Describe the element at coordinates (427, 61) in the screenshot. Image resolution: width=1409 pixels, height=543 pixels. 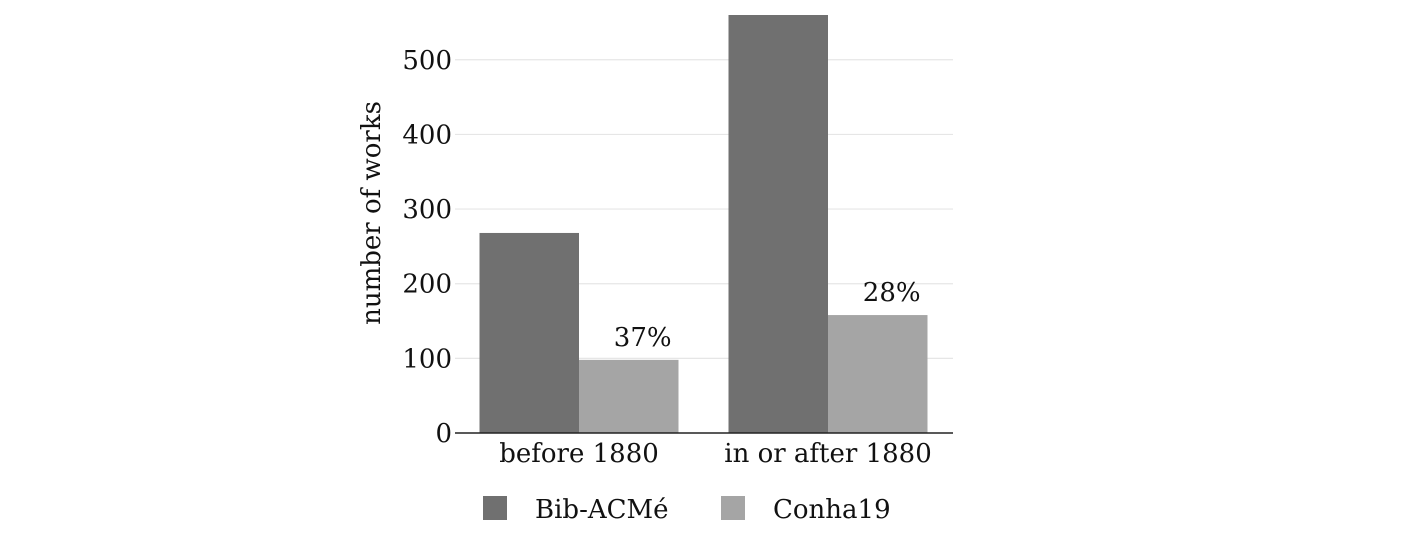
I see `y-tick-label: 500` at that location.